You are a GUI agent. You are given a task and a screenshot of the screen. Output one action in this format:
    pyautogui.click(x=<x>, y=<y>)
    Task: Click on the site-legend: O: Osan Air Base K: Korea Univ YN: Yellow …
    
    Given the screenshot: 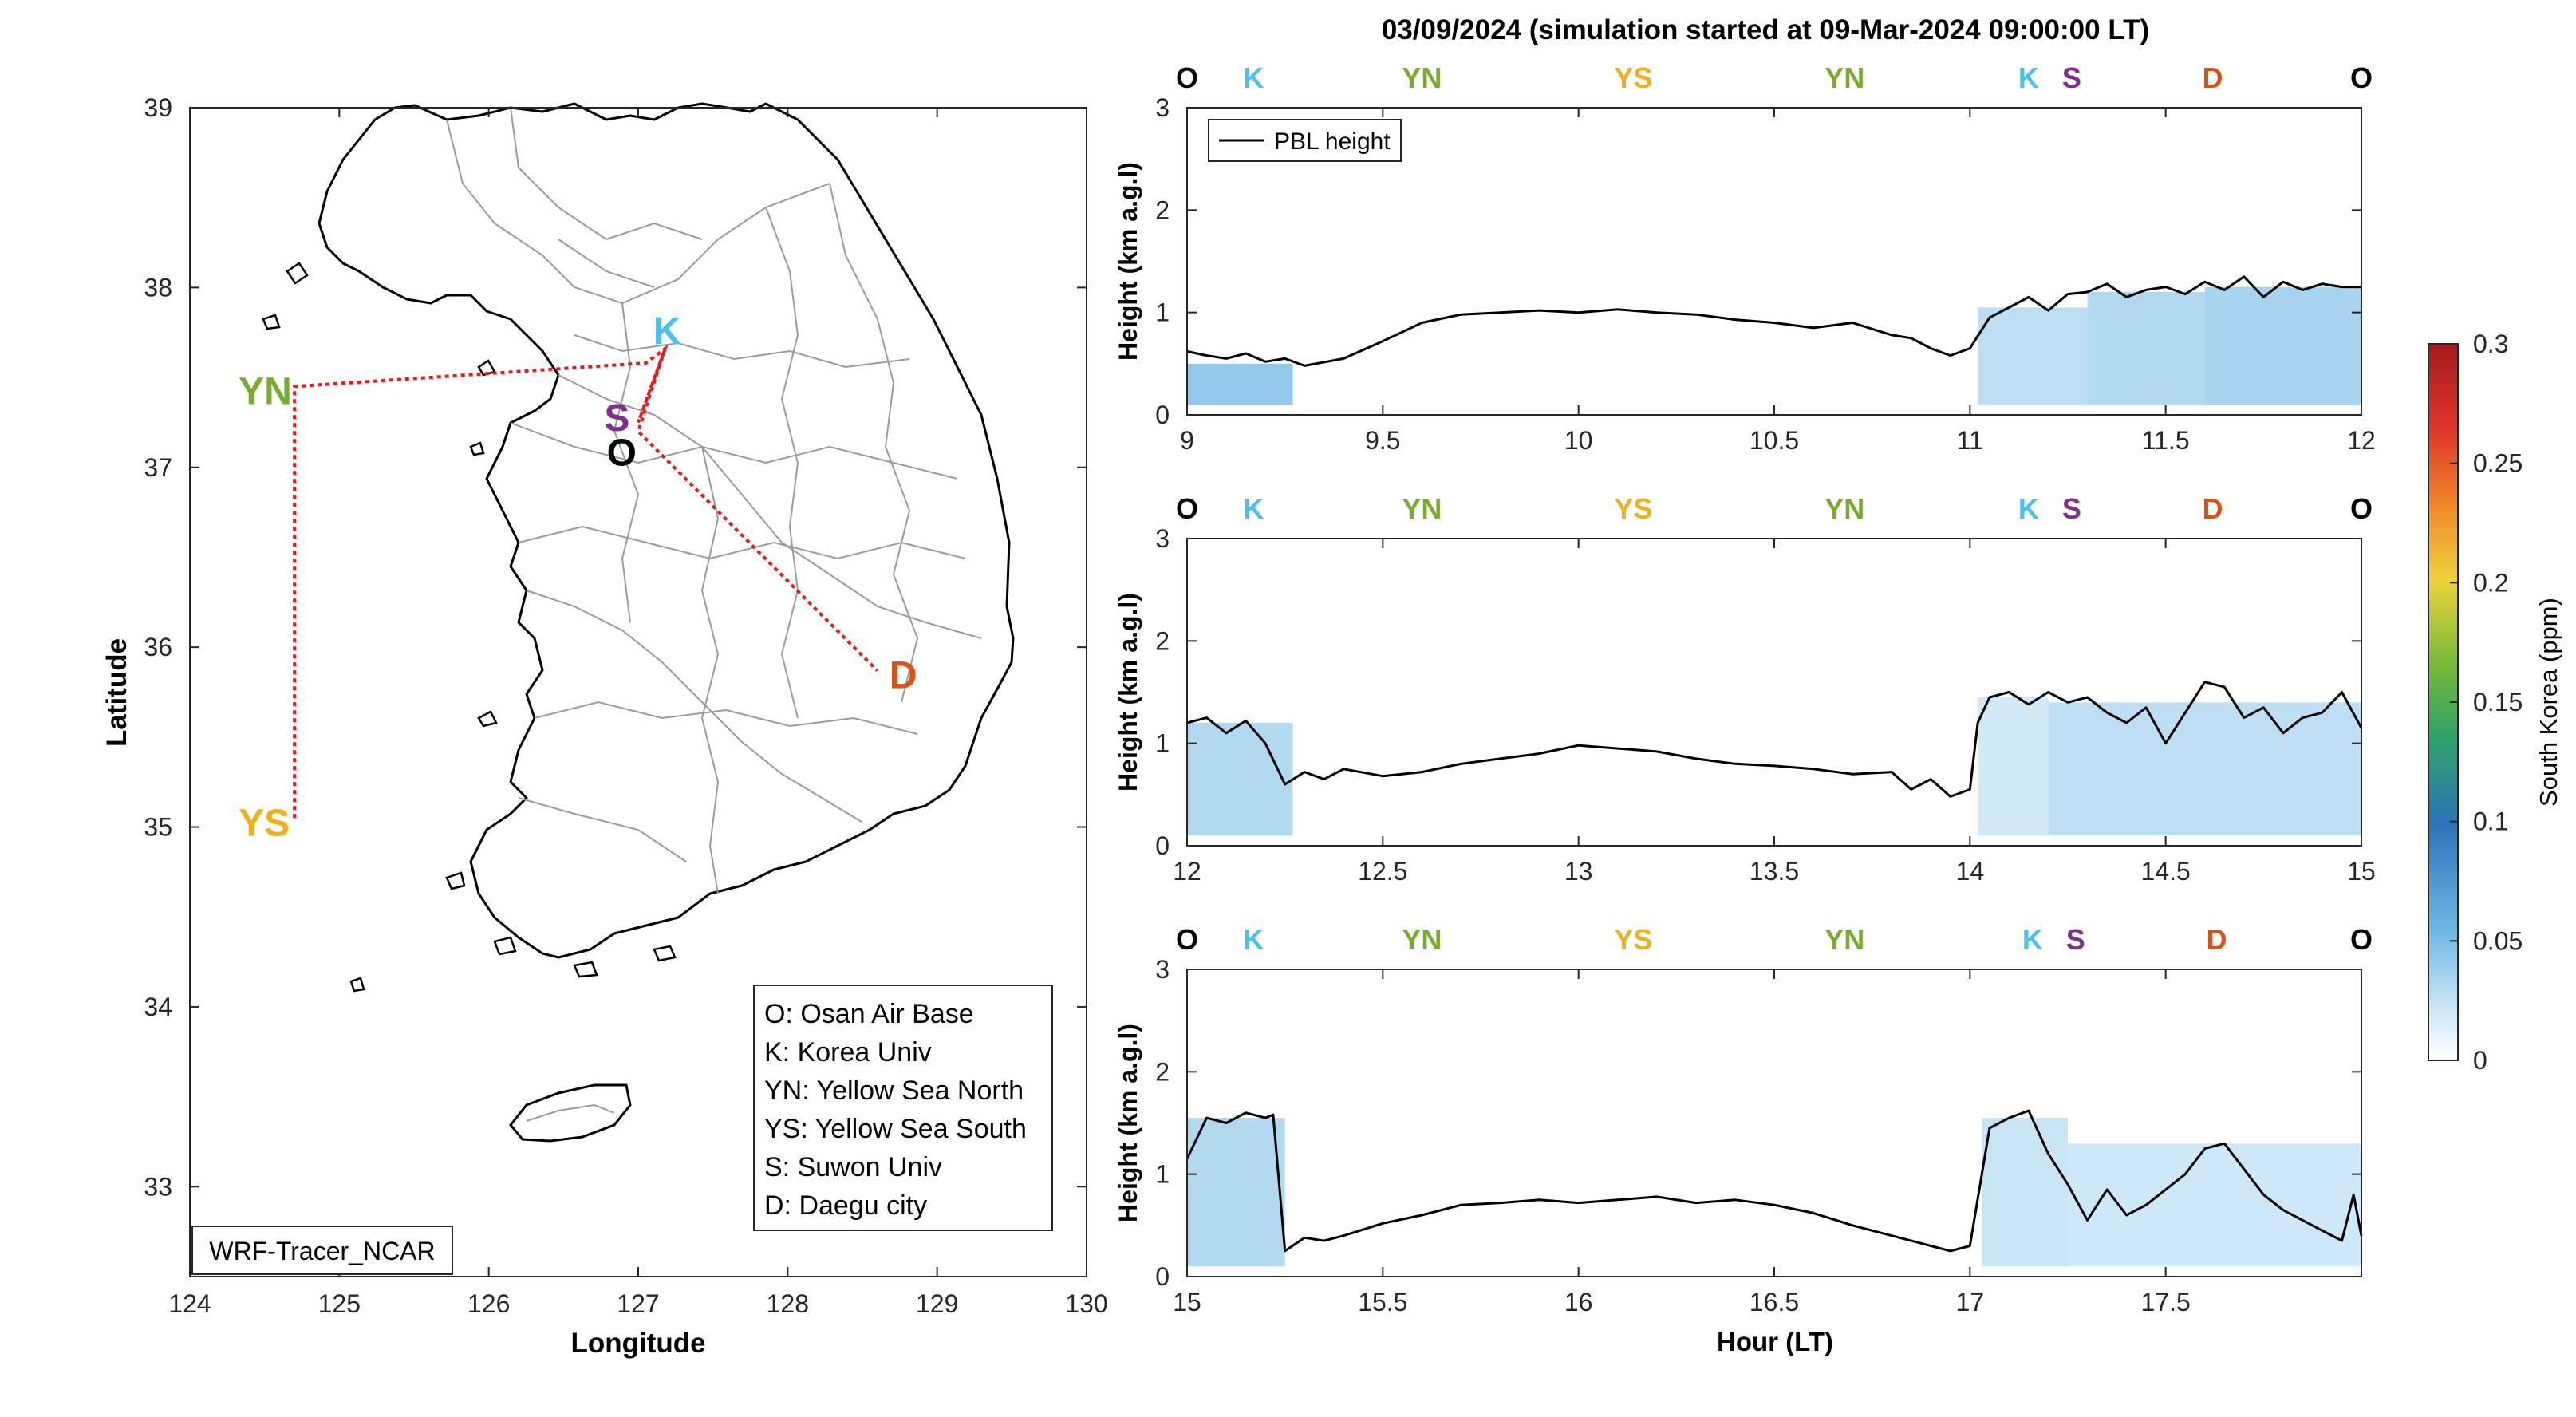 What is the action you would take?
    pyautogui.click(x=895, y=1110)
    